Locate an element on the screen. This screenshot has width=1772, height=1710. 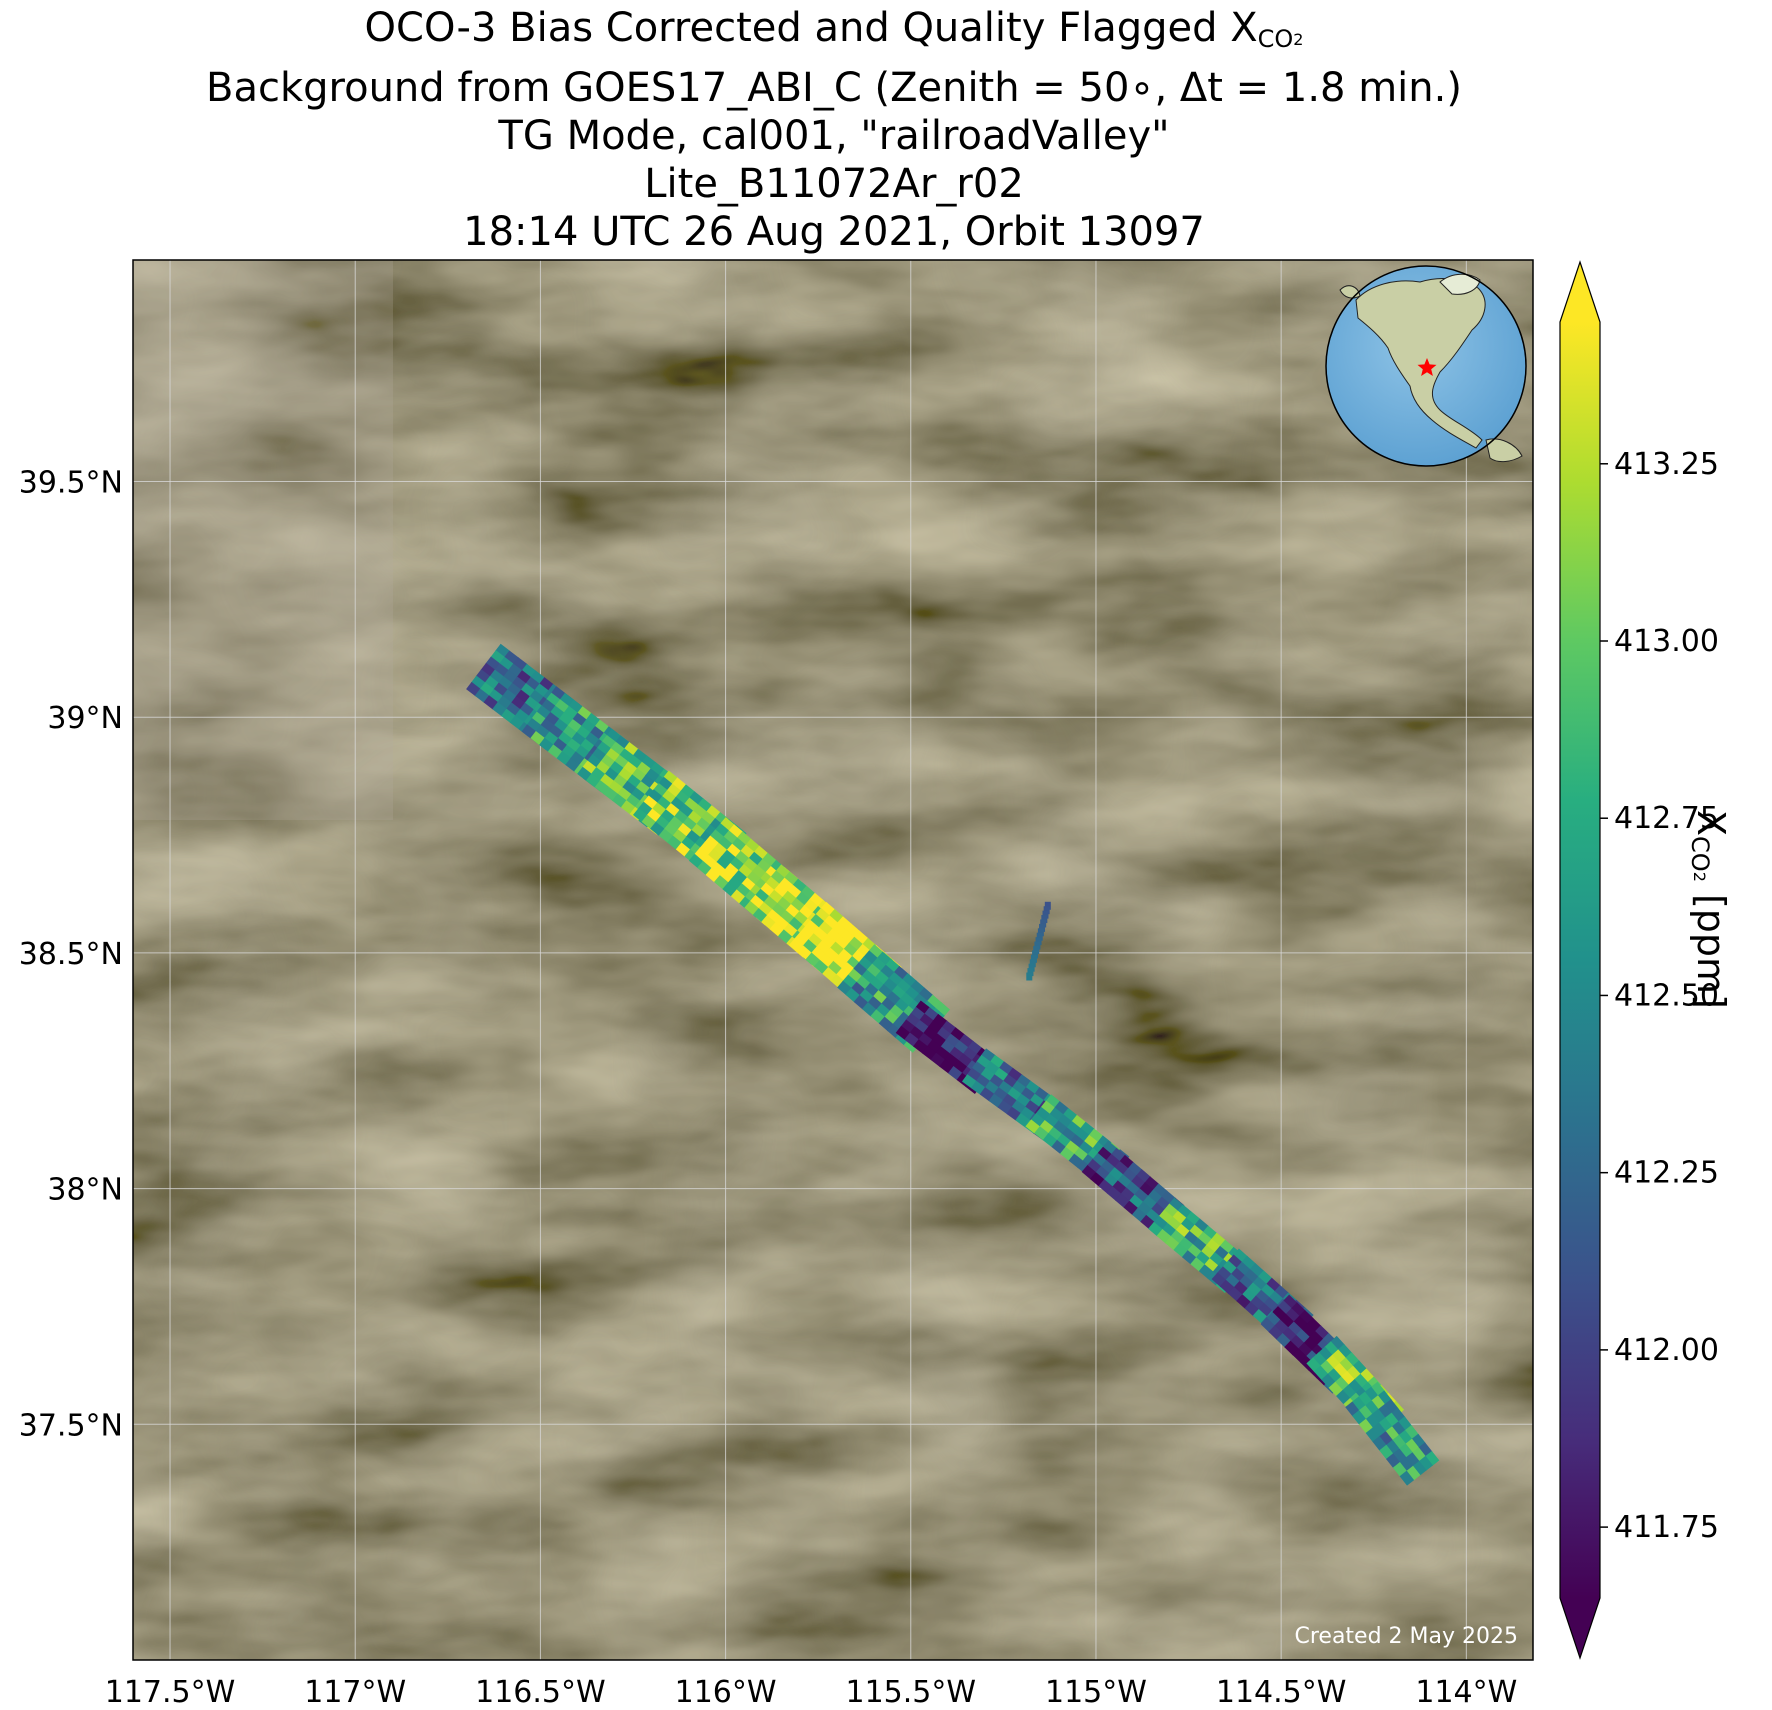
colorbar-extend-max is located at coordinates (1580, 292).